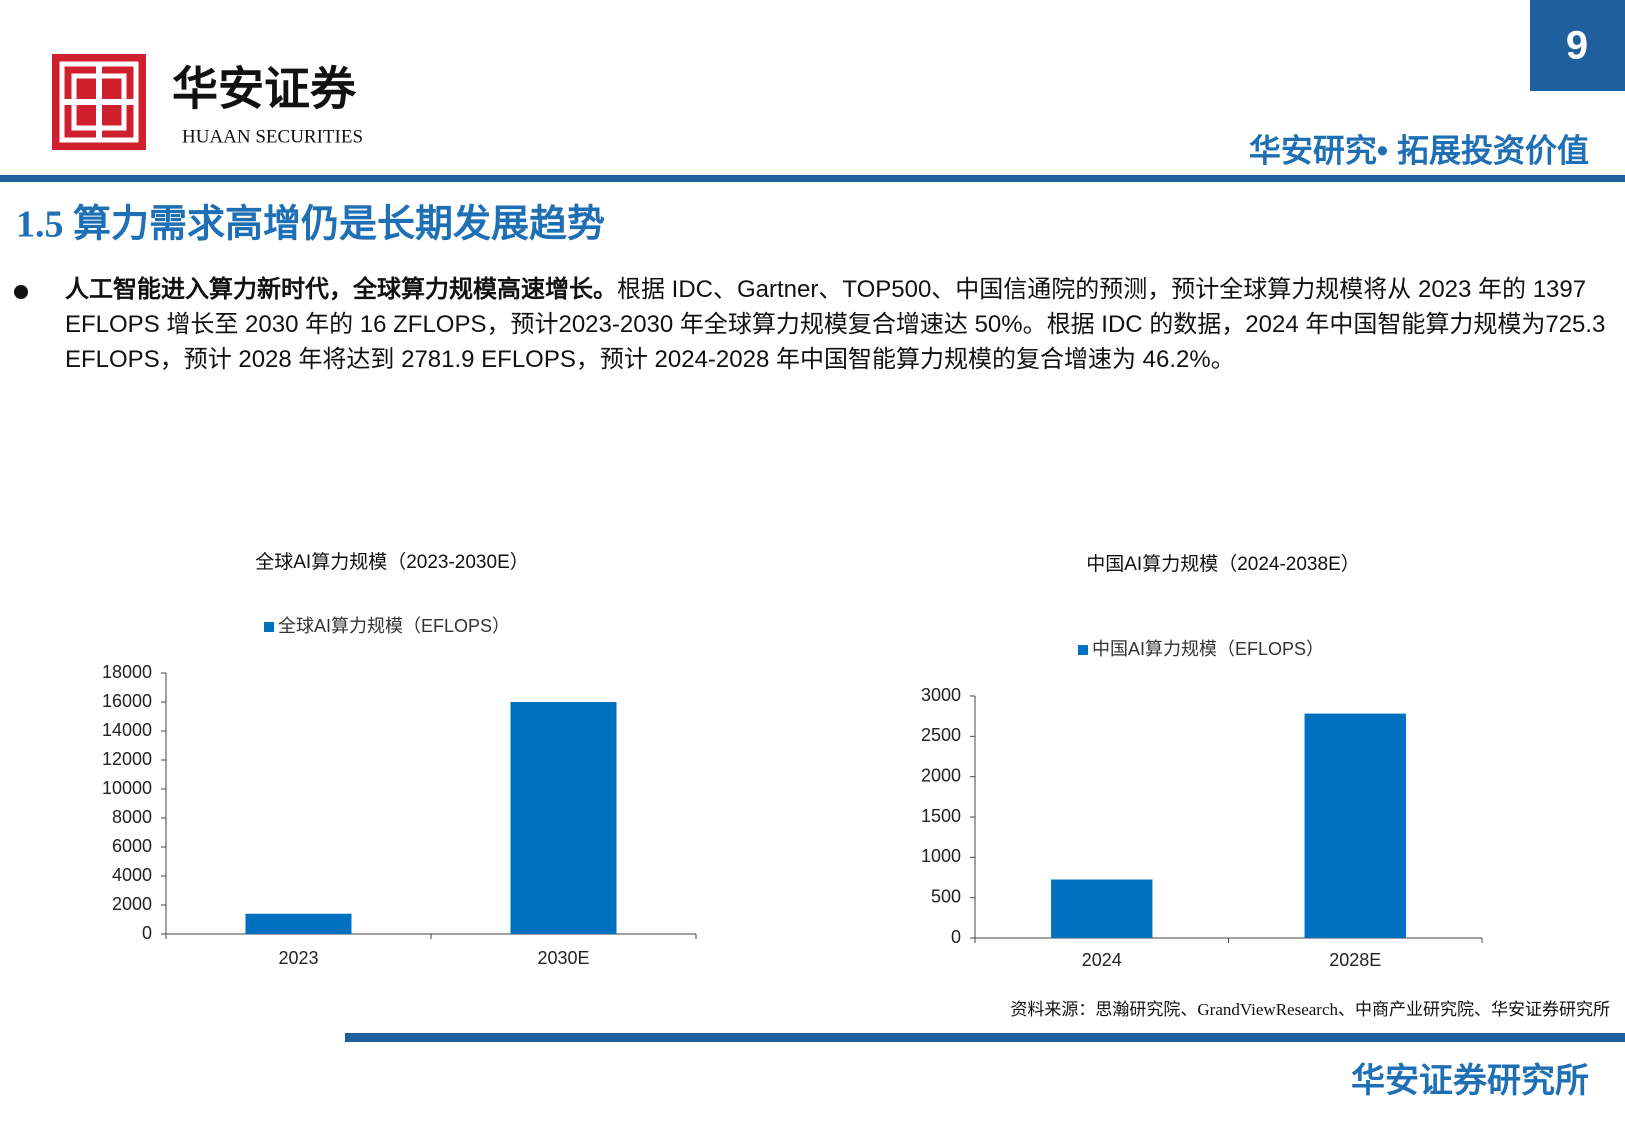  I want to click on x-tick-label: 2024, so click(1102, 960).